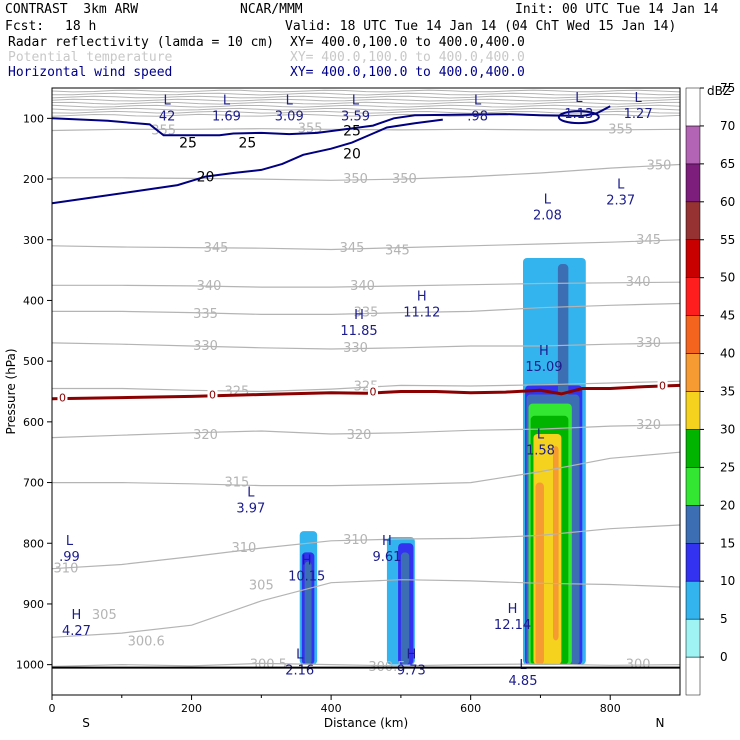 This screenshot has height=740, width=740. Describe the element at coordinates (727, 278) in the screenshot. I see `colorbar-label: 50` at that location.